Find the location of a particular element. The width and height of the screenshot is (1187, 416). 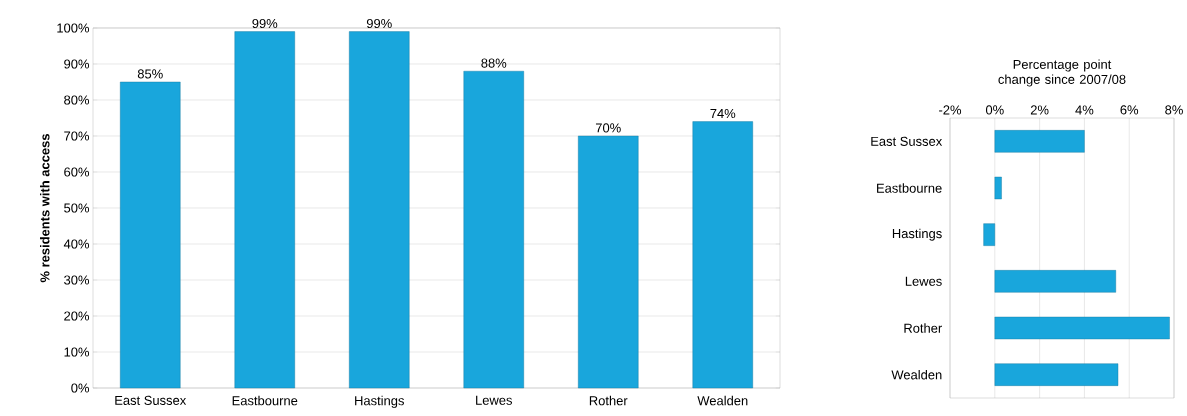

x-tick-label: 8% is located at coordinates (1174, 110).